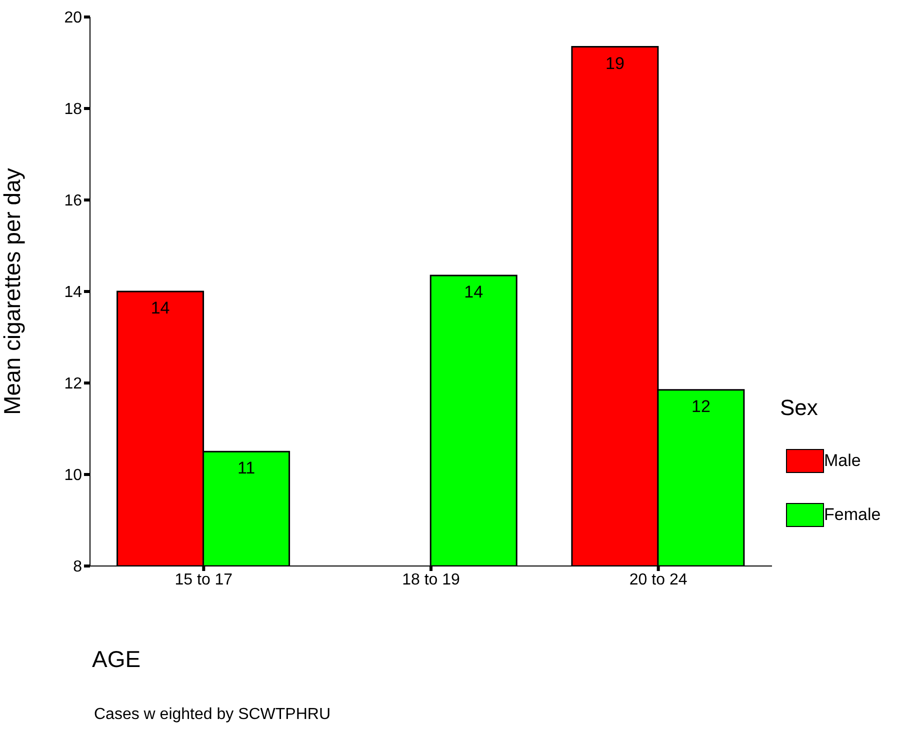 The height and width of the screenshot is (730, 897). I want to click on data-label: 19, so click(614, 63).